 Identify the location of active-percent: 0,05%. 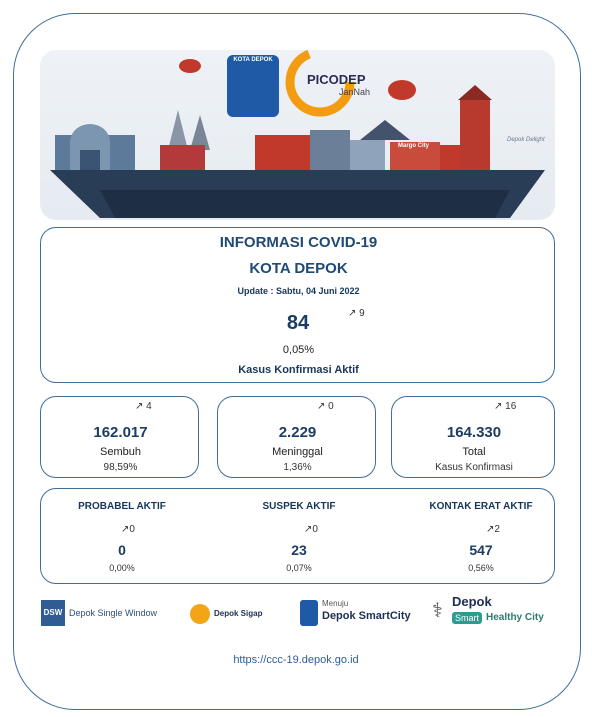
(298, 350).